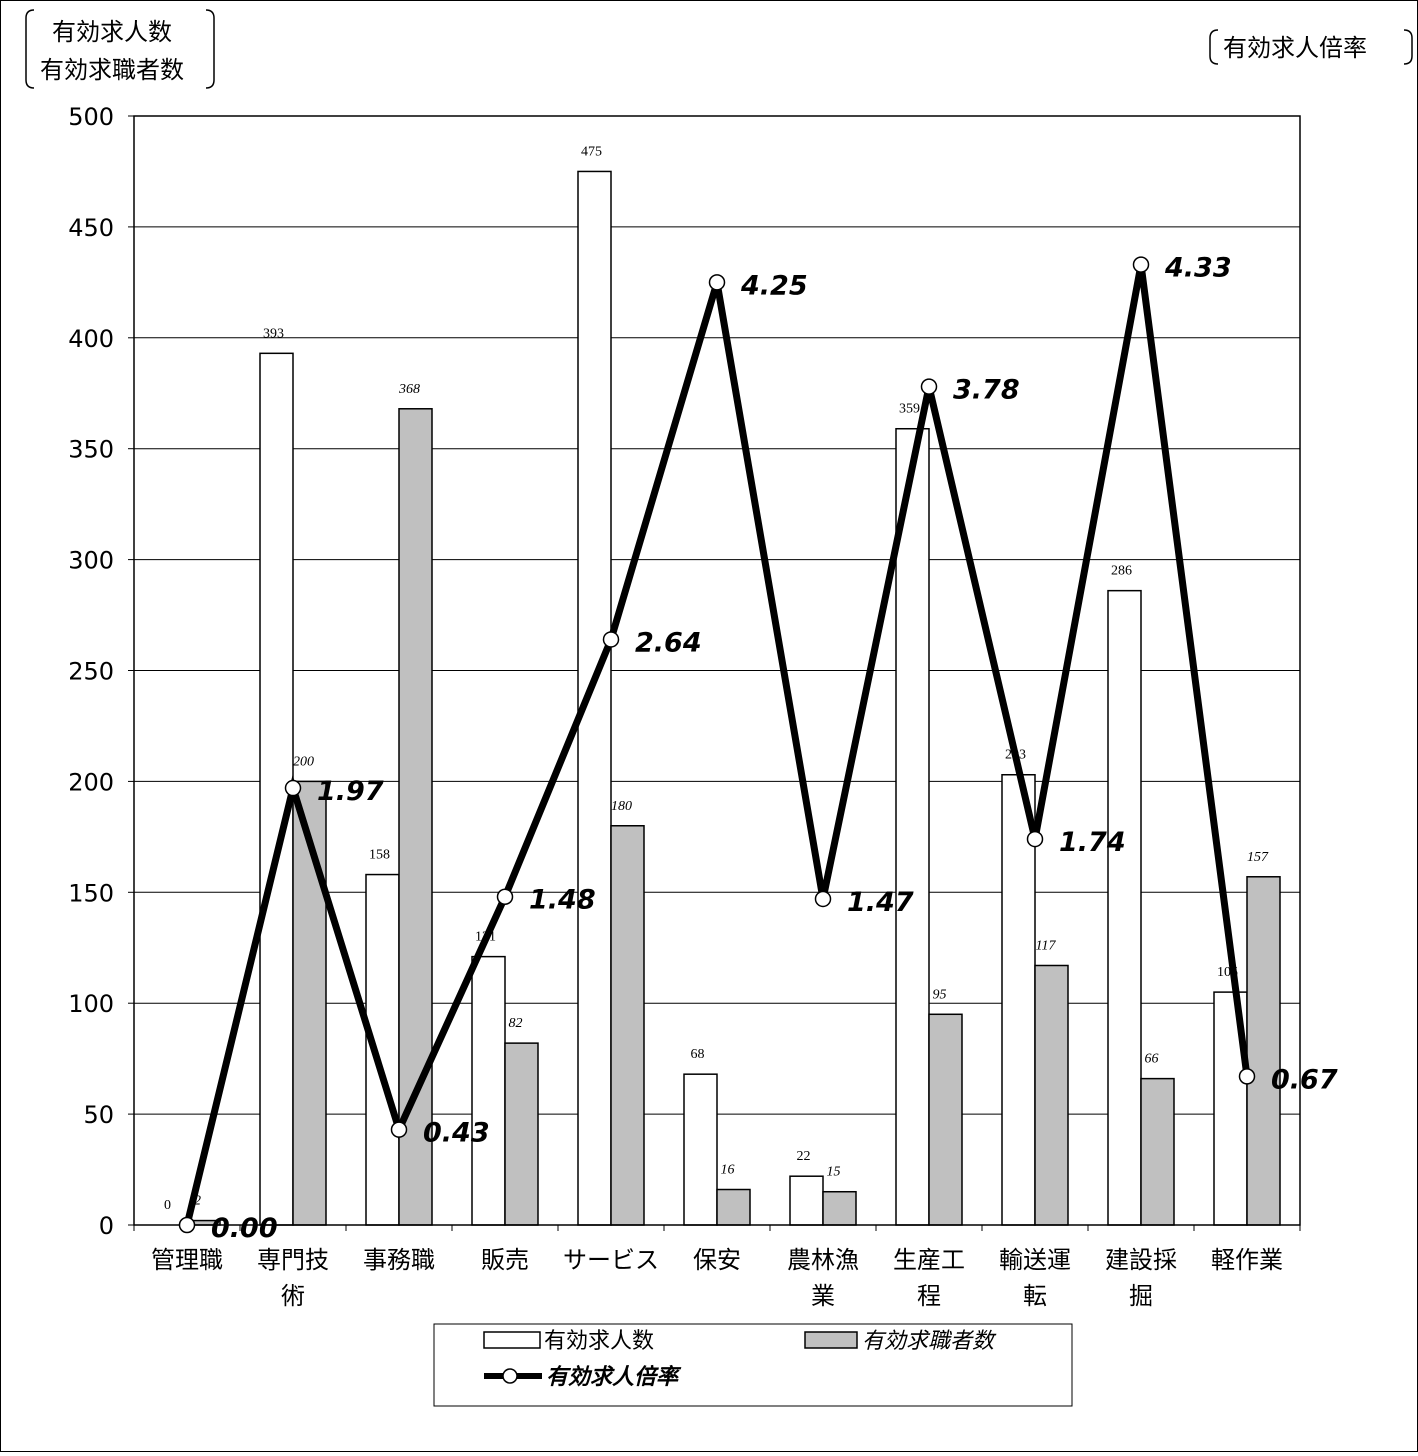  I want to click on x-tick-label: 転, so click(1035, 1296).